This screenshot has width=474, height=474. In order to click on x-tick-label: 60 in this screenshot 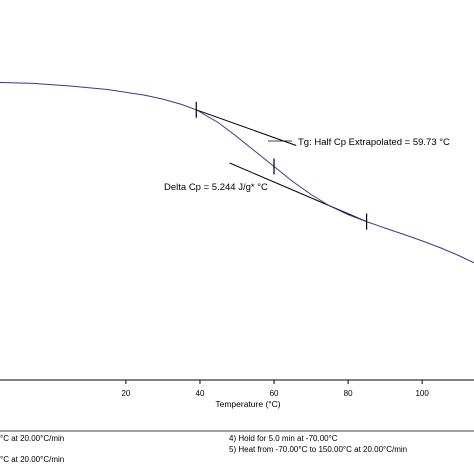, I will do `click(274, 393)`.